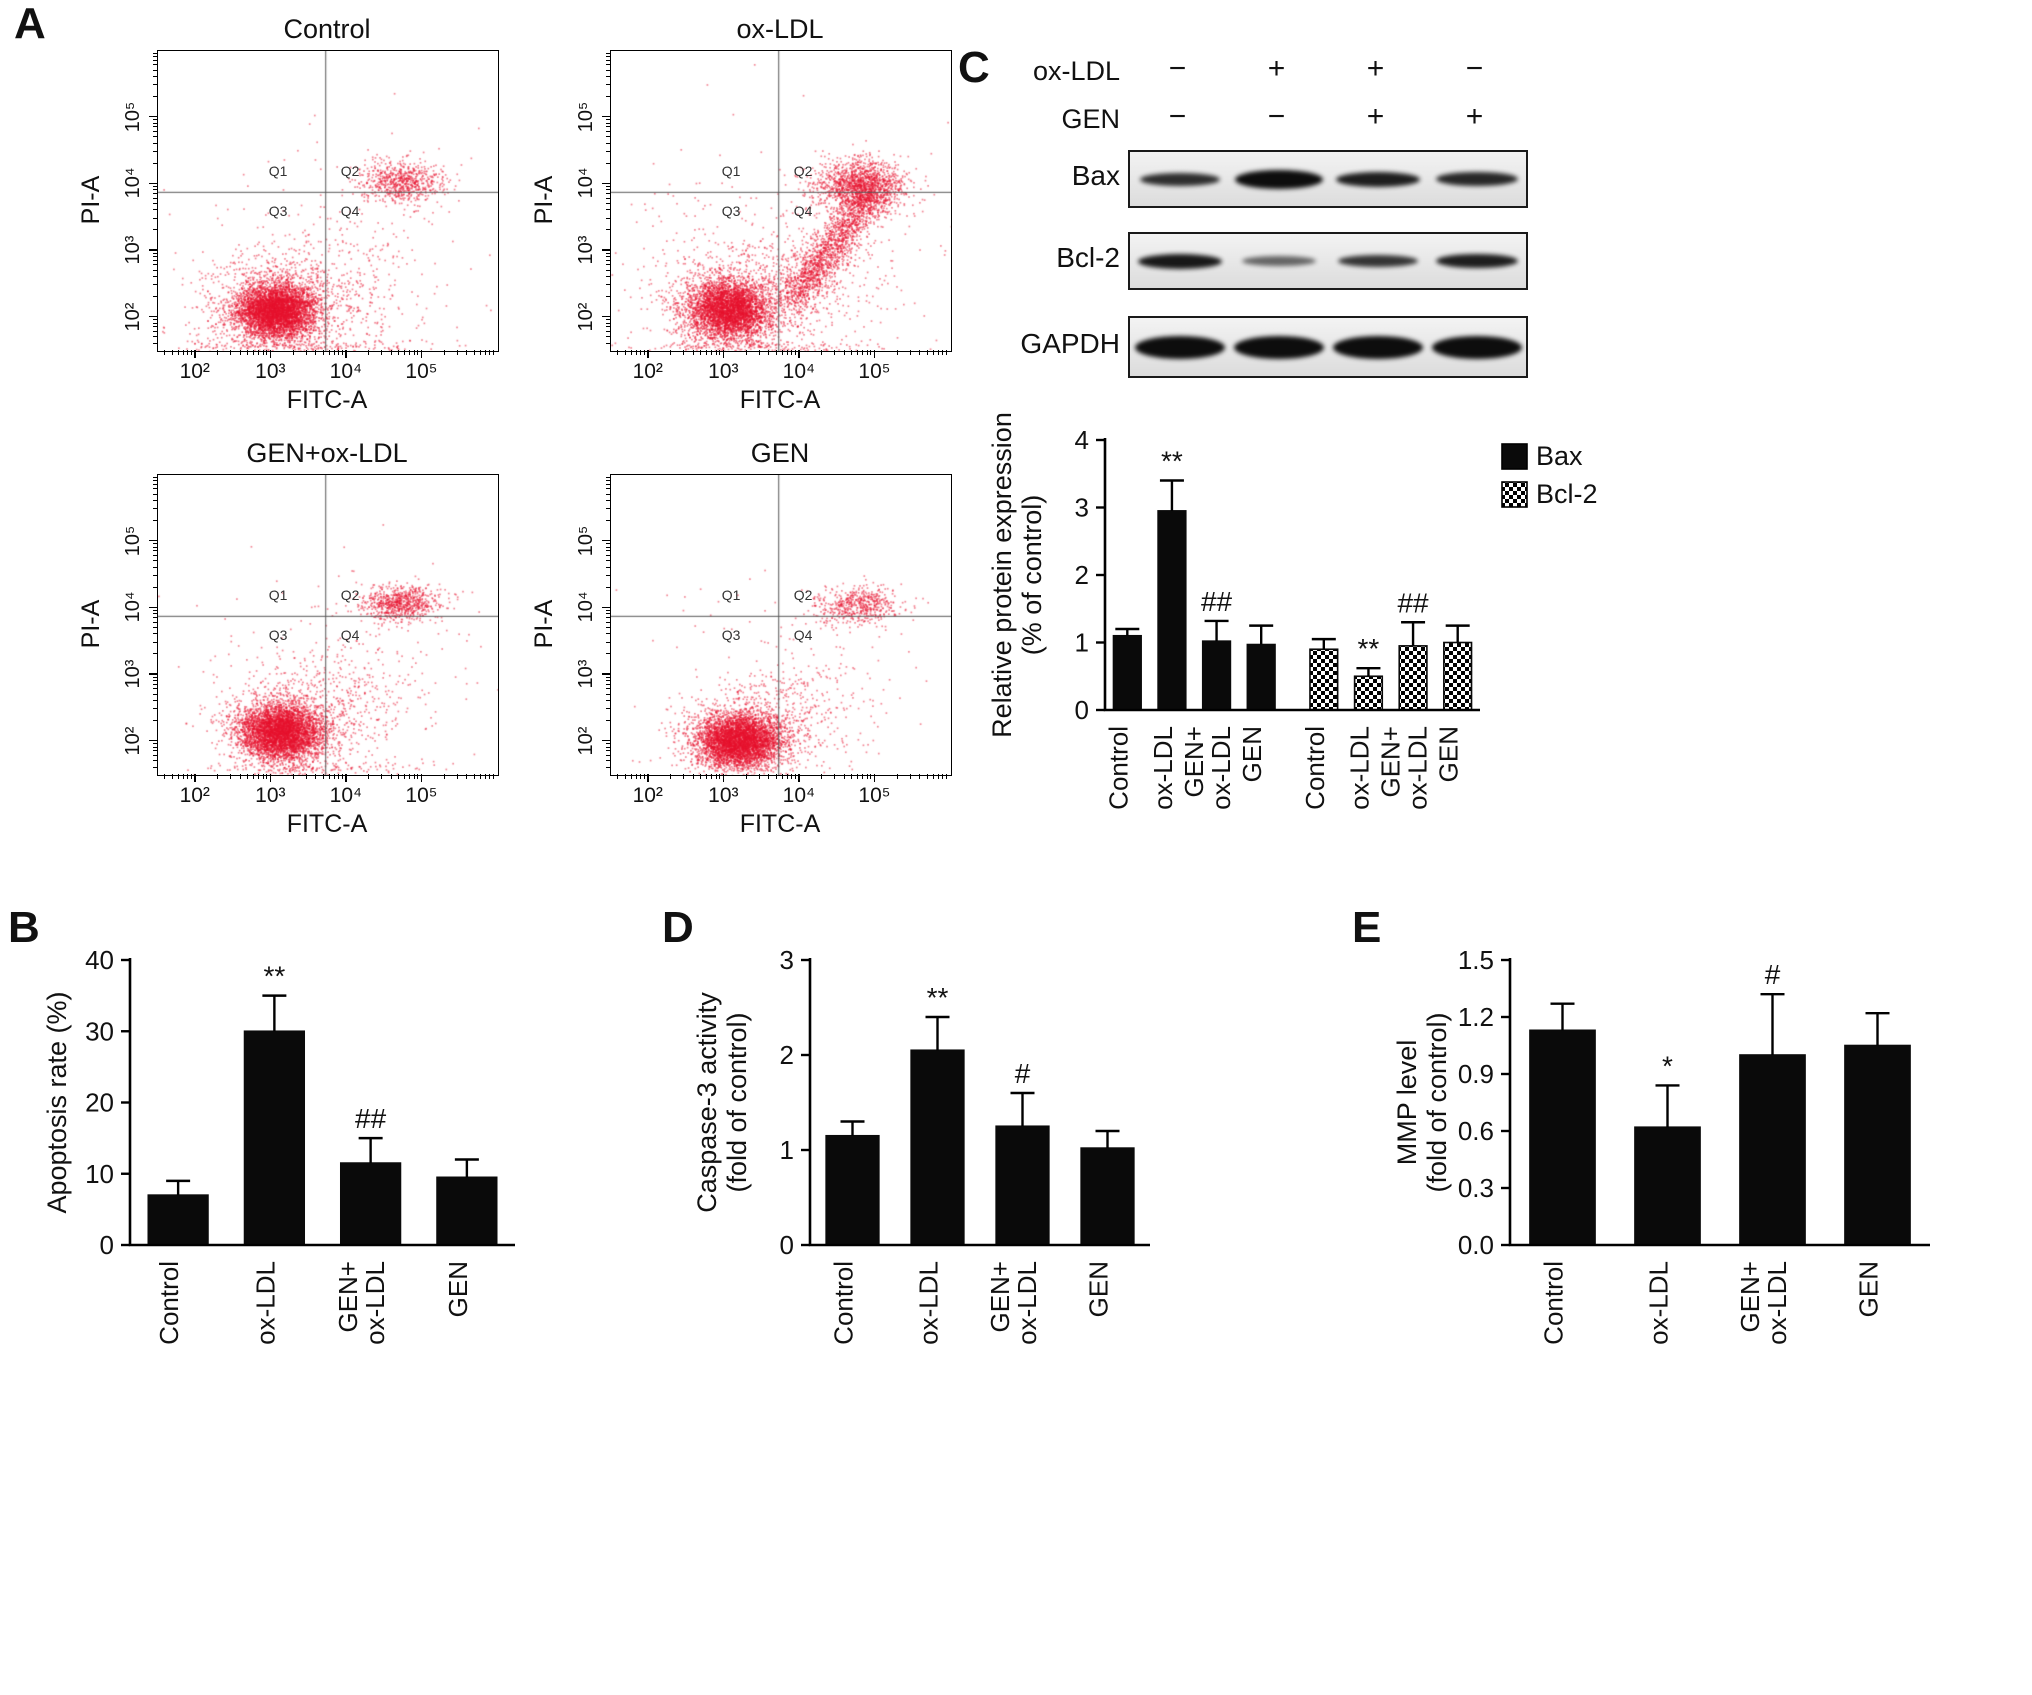  I want to click on significance-annotation: ##, so click(1413, 602).